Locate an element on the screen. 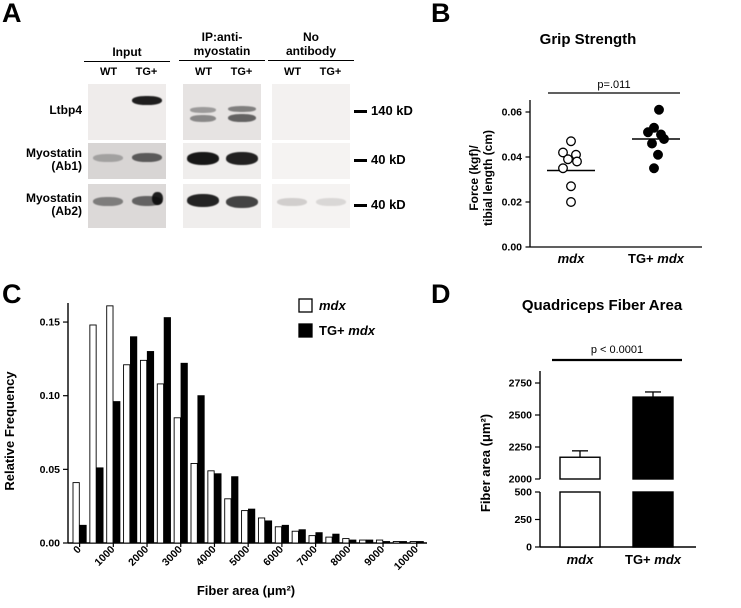 The height and width of the screenshot is (608, 741). x-tick-label: 9000 is located at coordinates (374, 556).